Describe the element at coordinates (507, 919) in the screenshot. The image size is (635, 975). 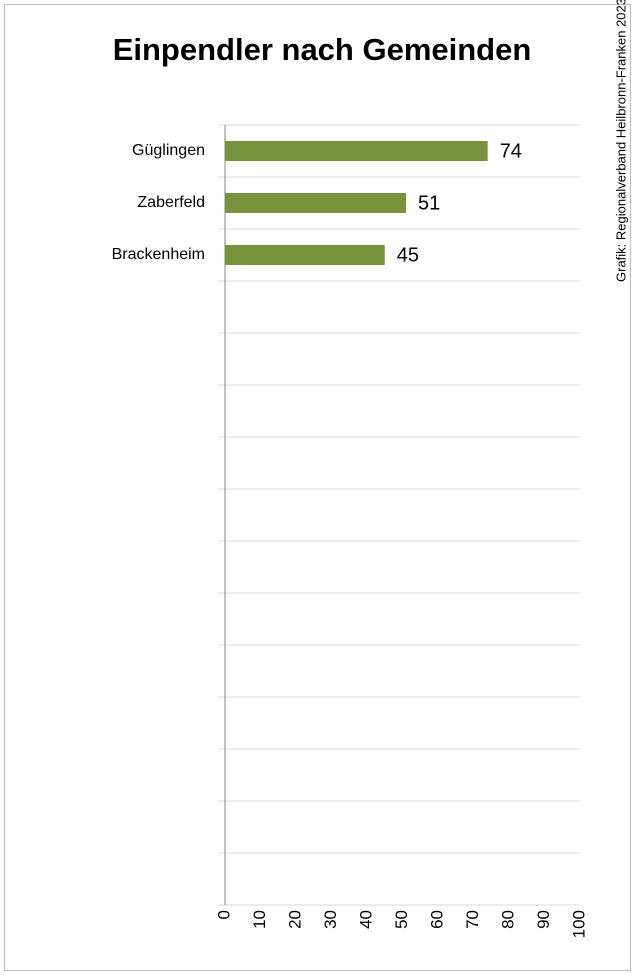
I see `x-tick-label: 80` at that location.